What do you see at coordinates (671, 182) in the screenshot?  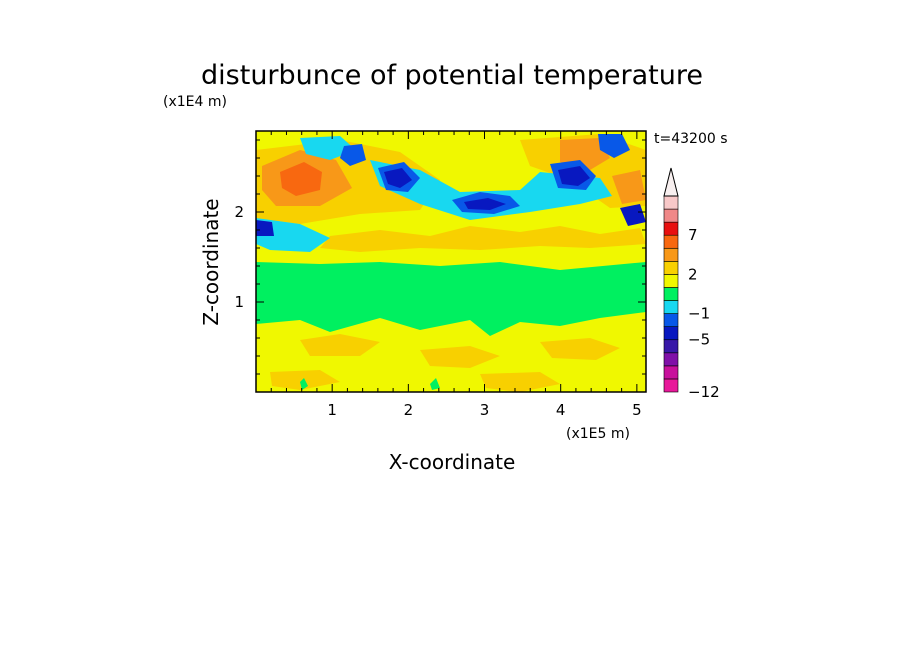 I see `colorbar-extend-arrow` at bounding box center [671, 182].